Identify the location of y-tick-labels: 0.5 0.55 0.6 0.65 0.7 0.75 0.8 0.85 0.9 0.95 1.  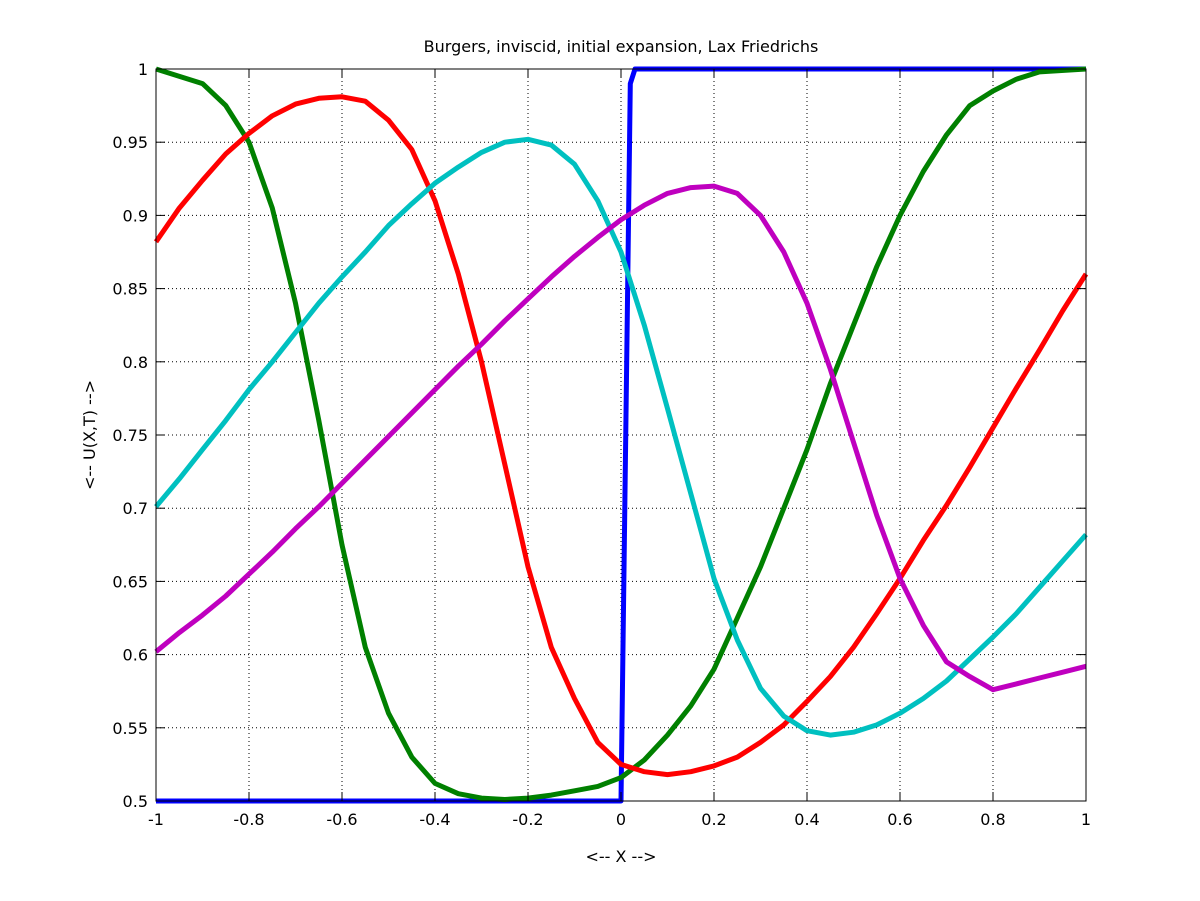
(130, 435).